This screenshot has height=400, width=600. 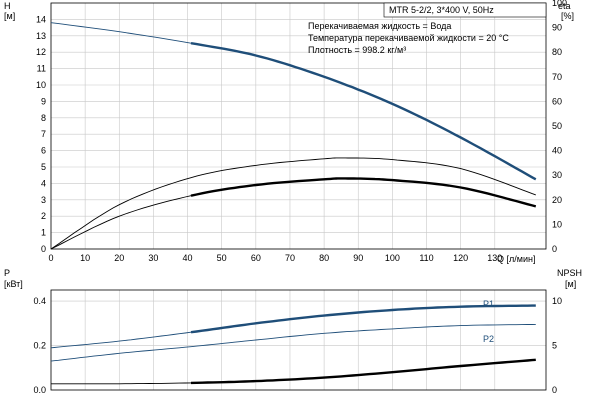 I want to click on x-tick-label: 0, so click(x=50, y=258).